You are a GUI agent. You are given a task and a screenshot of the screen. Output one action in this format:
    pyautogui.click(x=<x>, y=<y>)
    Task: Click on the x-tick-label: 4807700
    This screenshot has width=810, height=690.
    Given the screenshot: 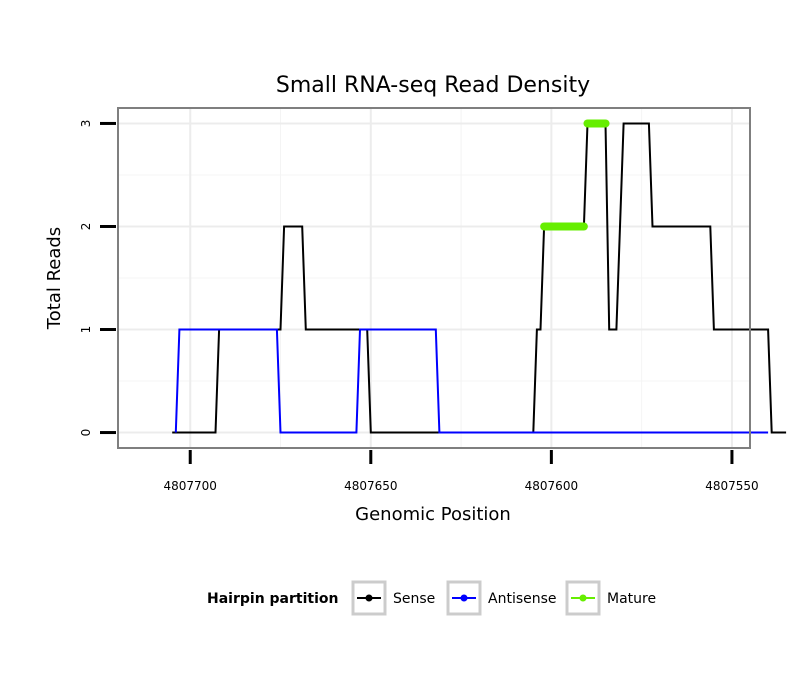 What is the action you would take?
    pyautogui.click(x=190, y=486)
    